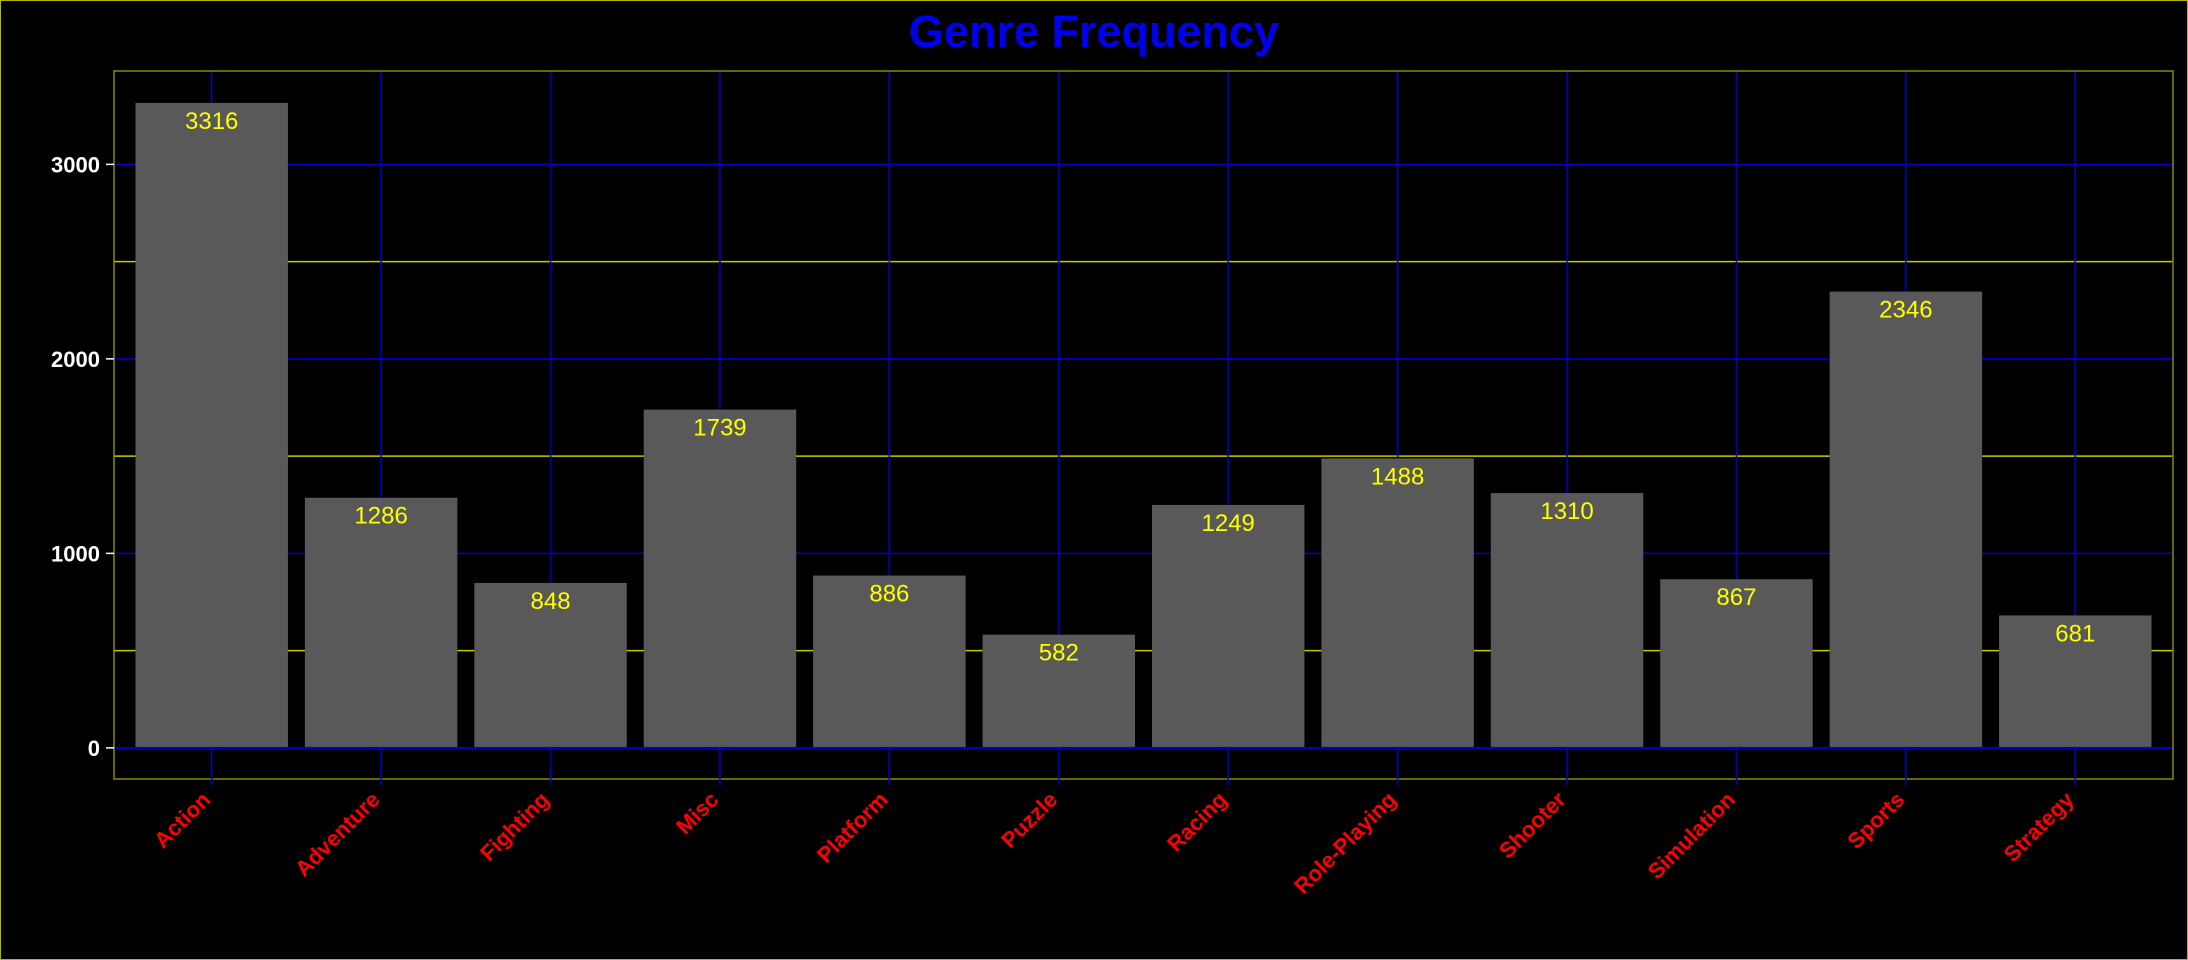 The width and height of the screenshot is (2188, 960). I want to click on x-tick-label: Sports, so click(1875, 820).